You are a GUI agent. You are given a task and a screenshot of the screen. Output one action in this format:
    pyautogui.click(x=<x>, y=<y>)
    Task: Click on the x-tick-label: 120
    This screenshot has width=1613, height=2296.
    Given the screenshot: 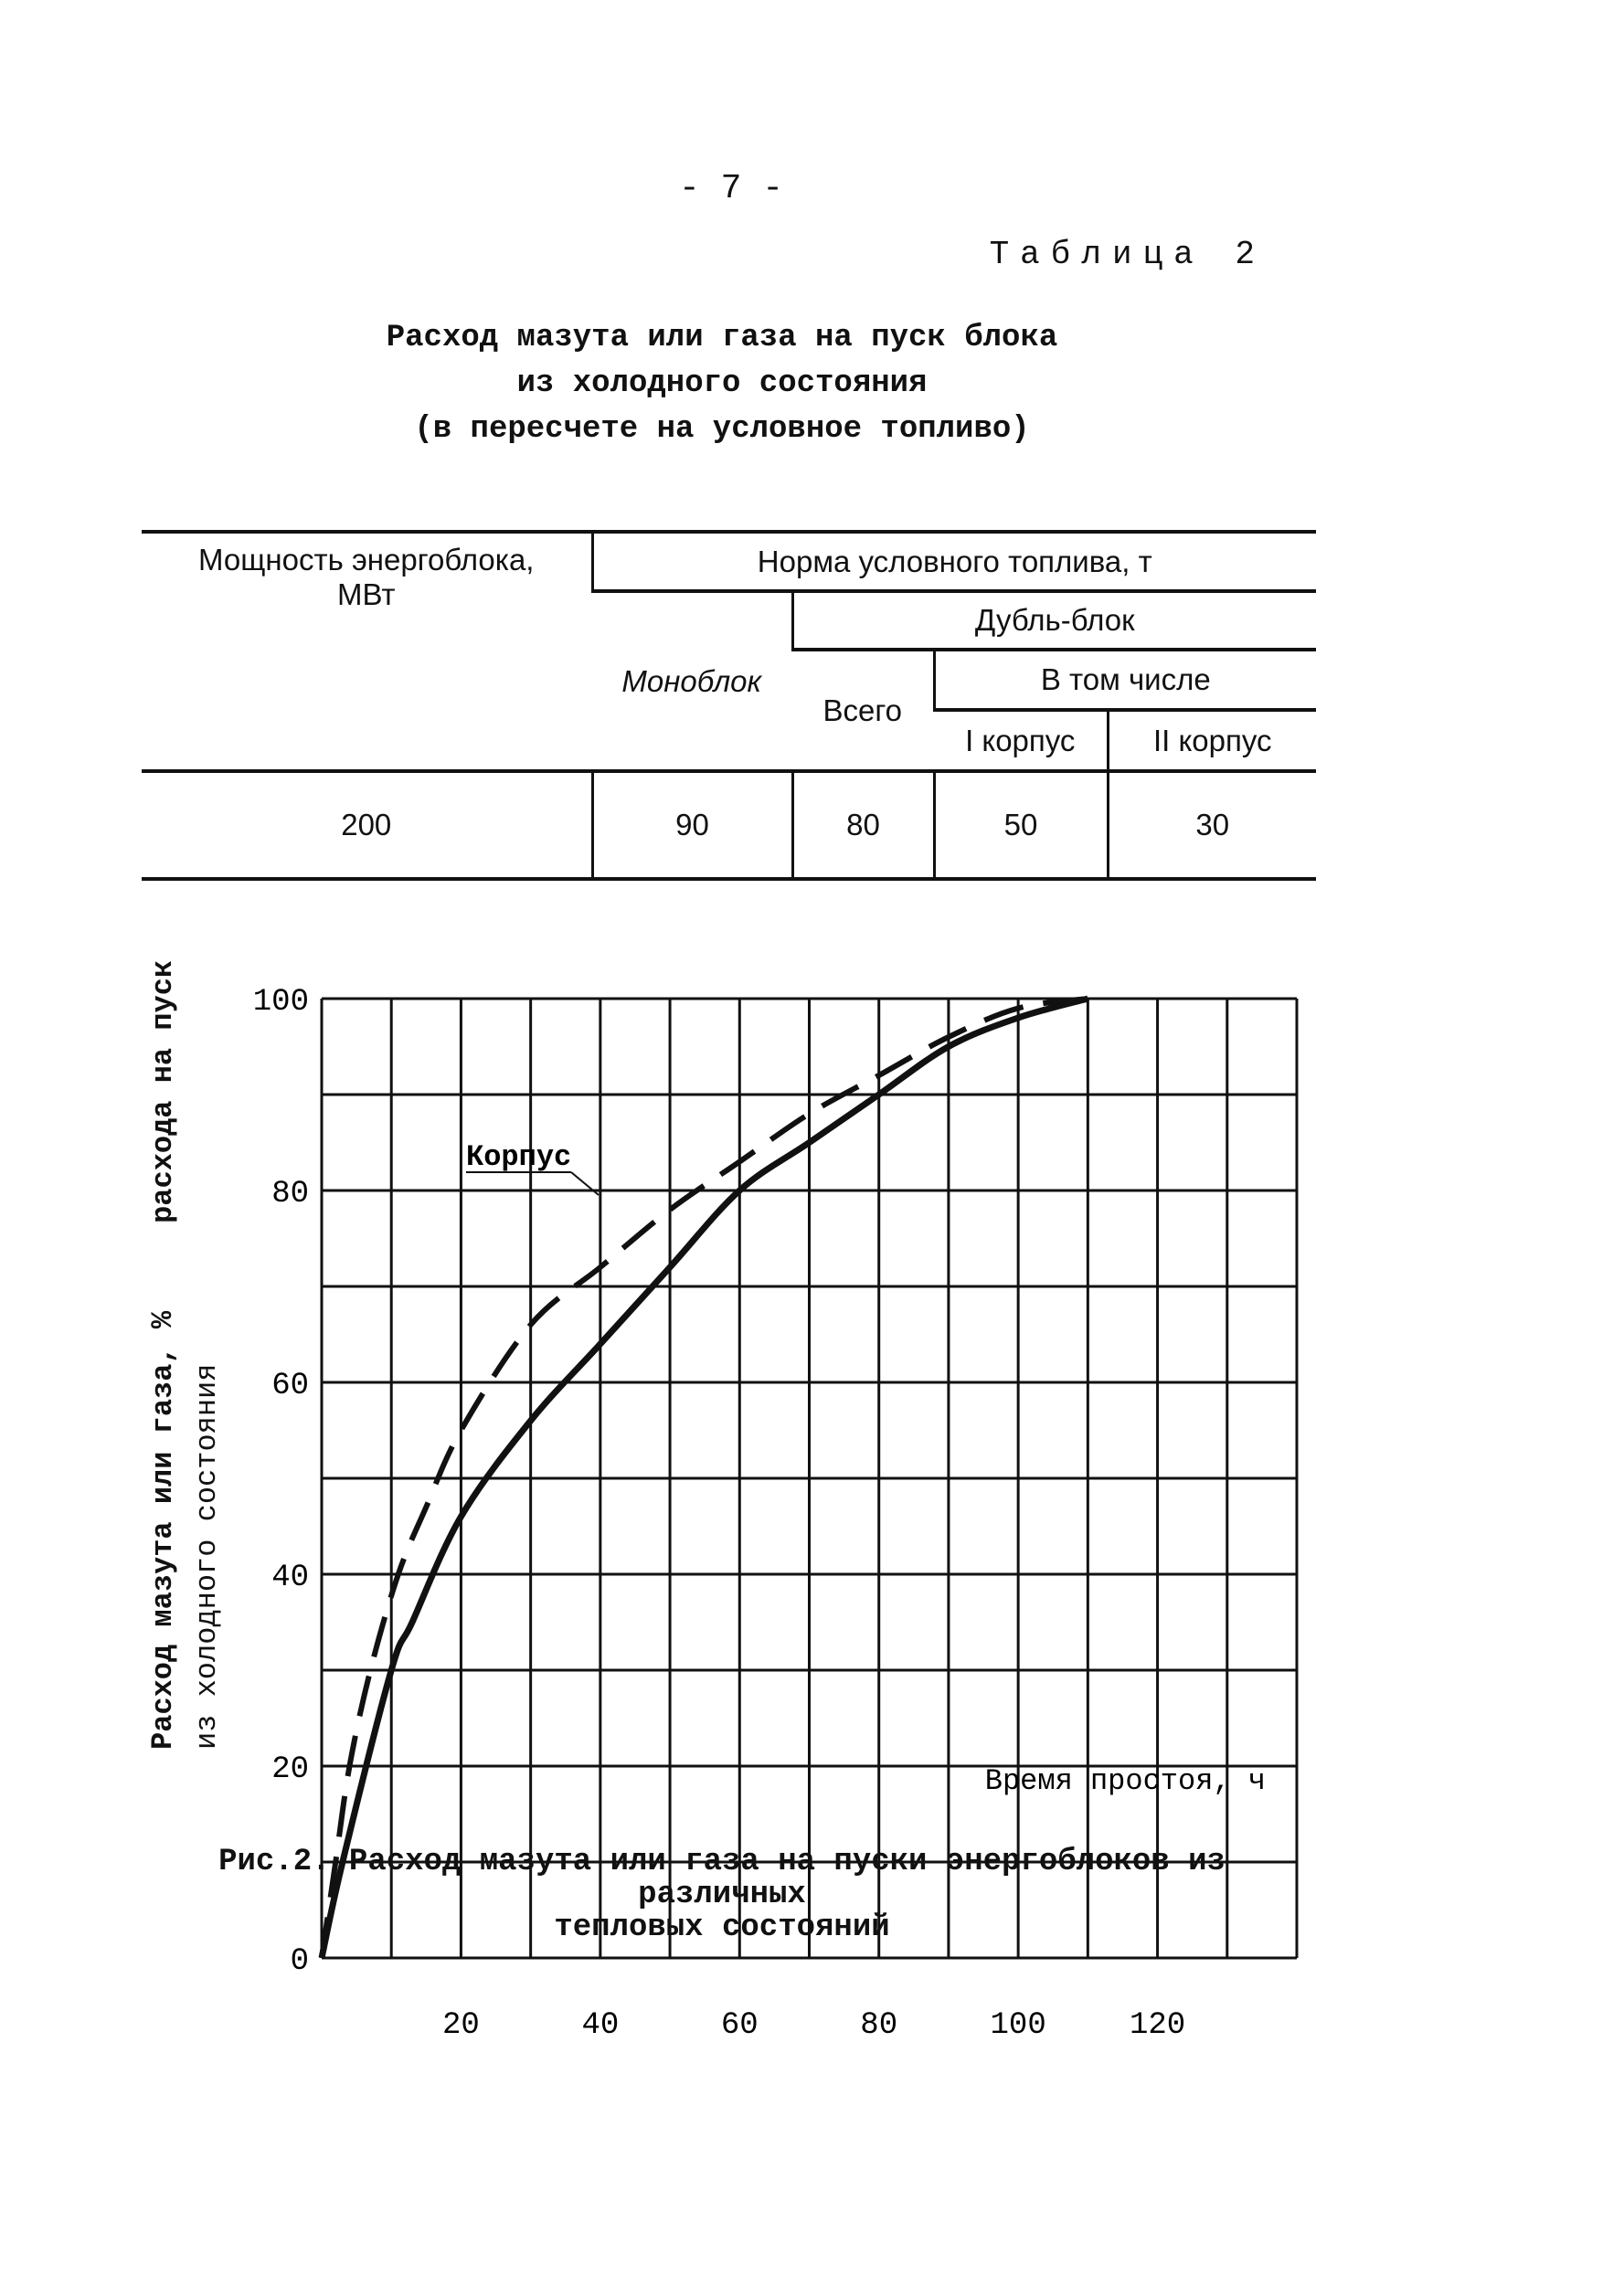 What is the action you would take?
    pyautogui.click(x=1157, y=2025)
    